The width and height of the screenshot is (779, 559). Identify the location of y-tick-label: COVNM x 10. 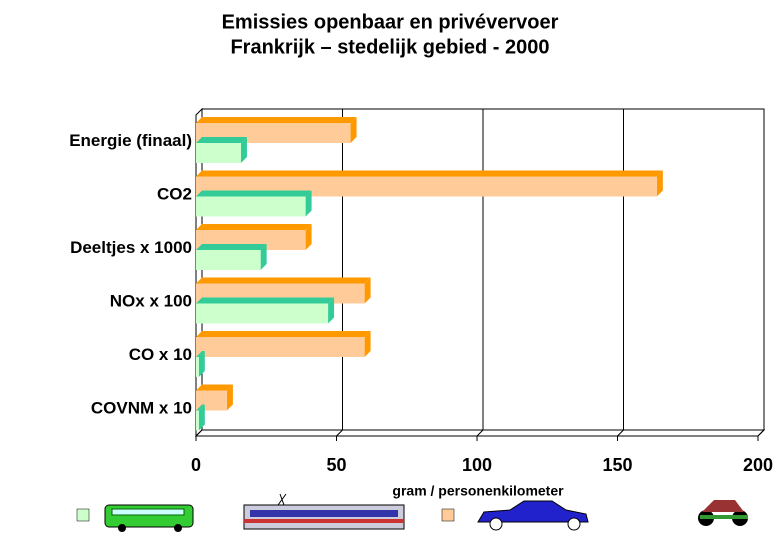
(141, 408).